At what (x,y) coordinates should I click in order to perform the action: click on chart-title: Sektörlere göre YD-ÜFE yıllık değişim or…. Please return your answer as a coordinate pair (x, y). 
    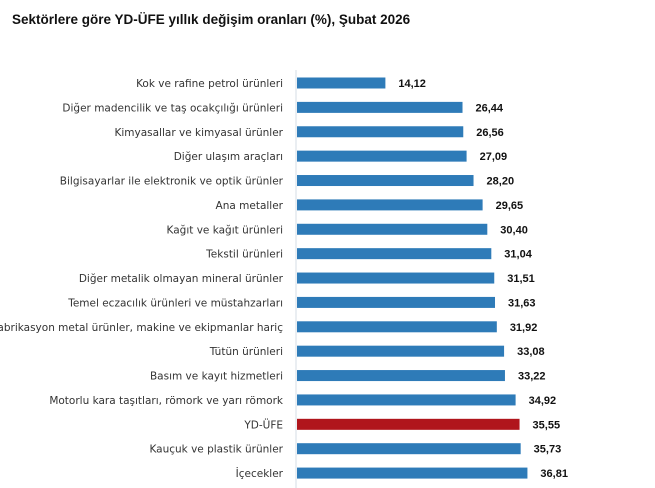
    Looking at the image, I should click on (211, 19).